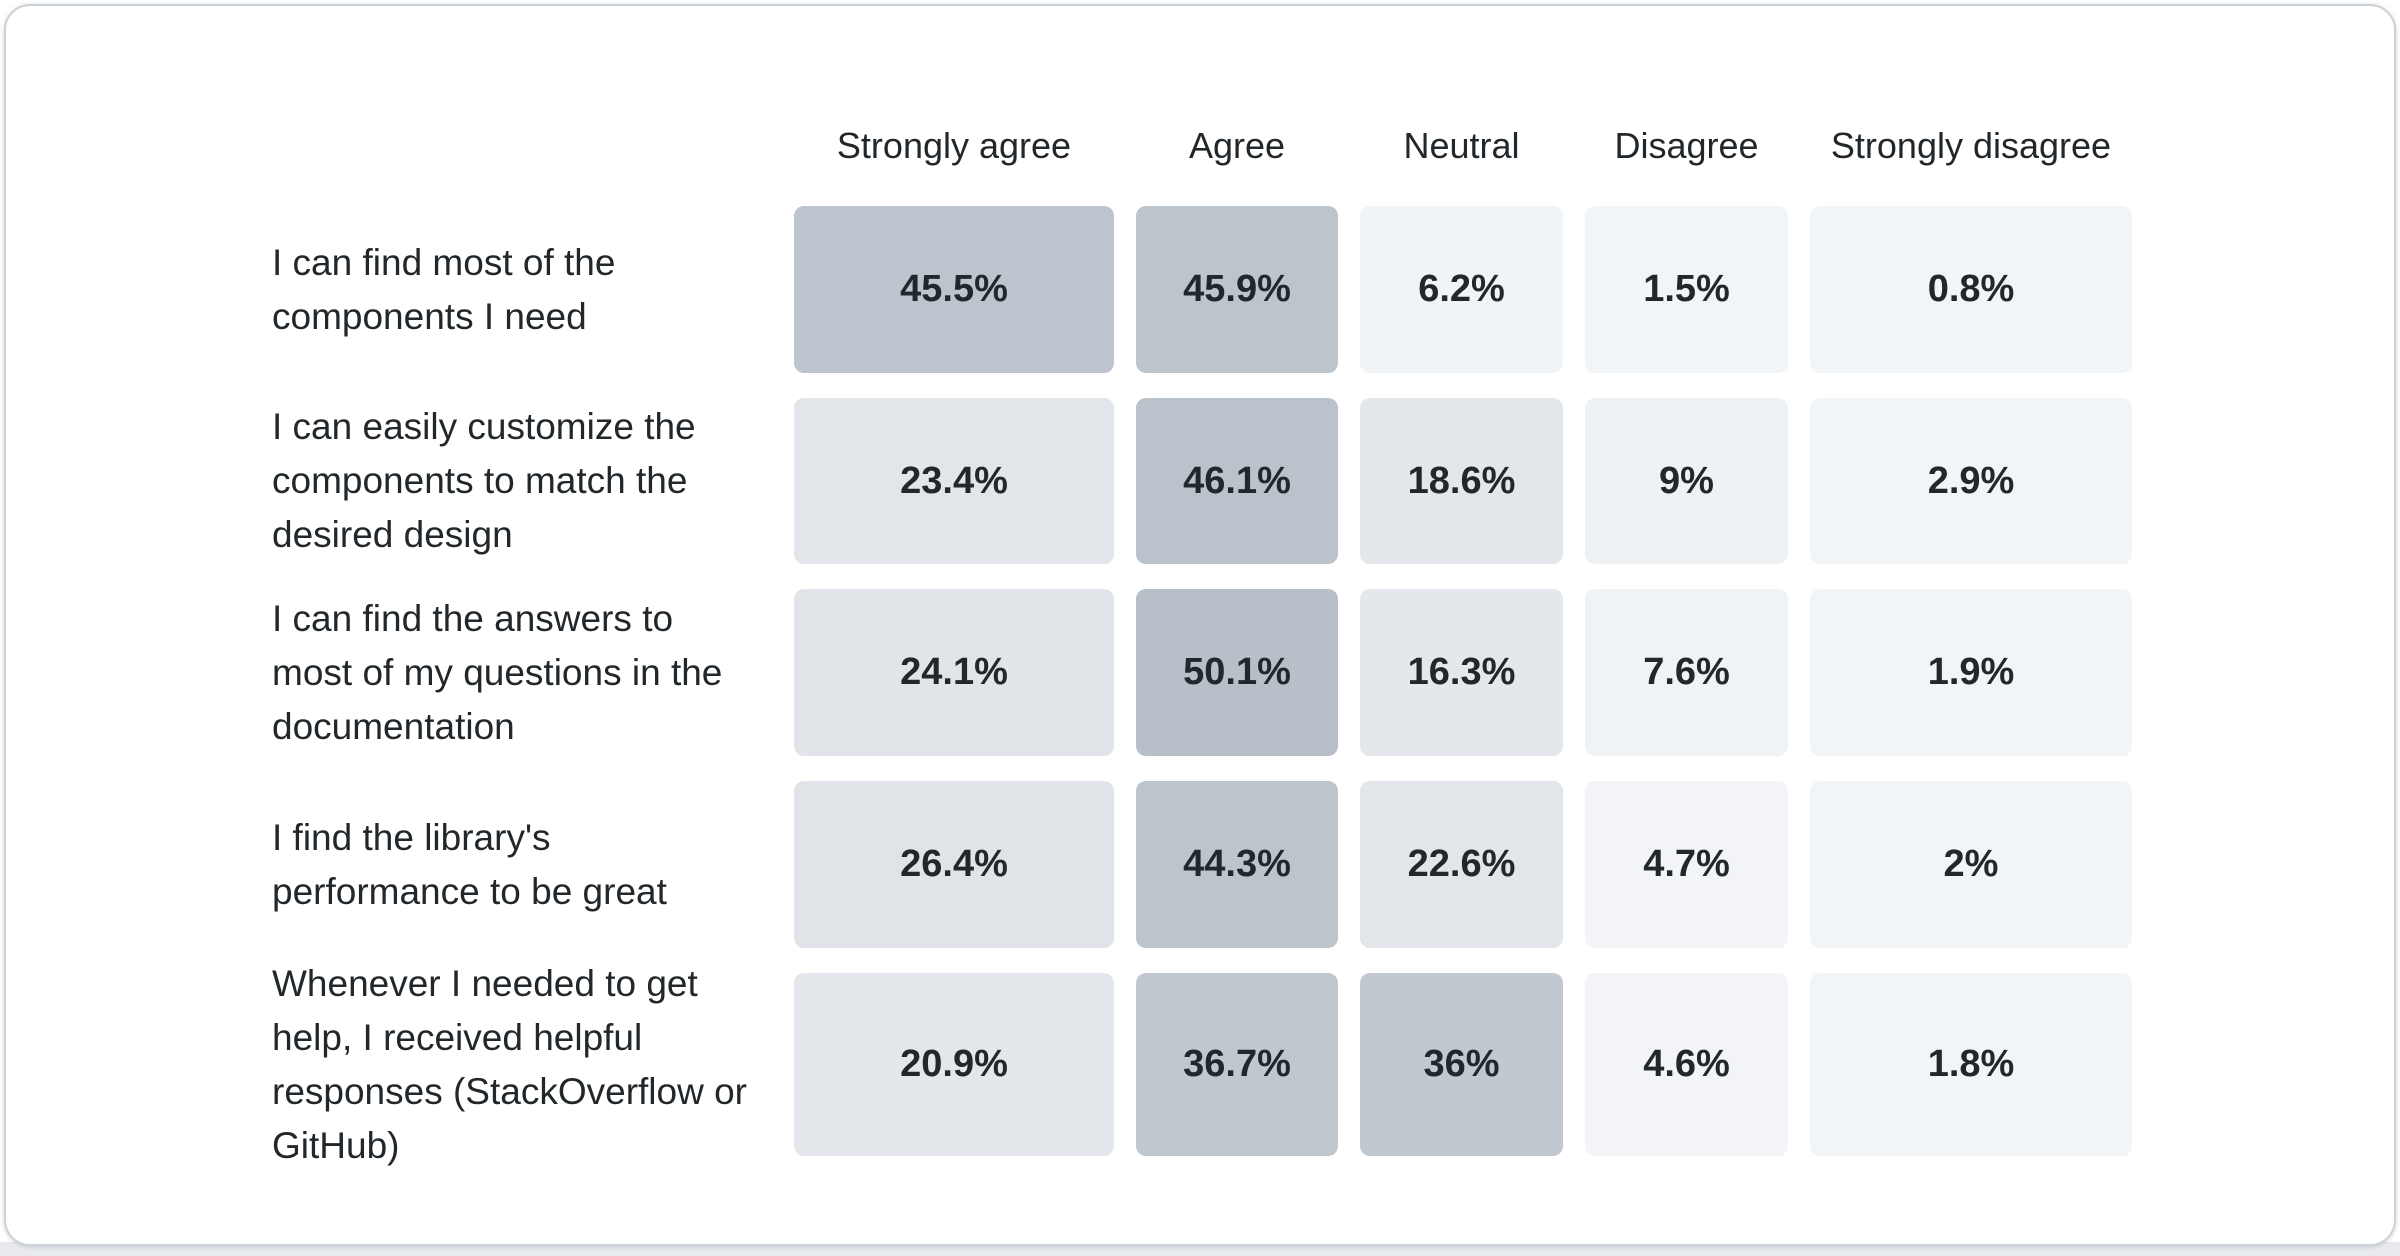  I want to click on heatmap-cell: 7.6%, so click(1686, 672).